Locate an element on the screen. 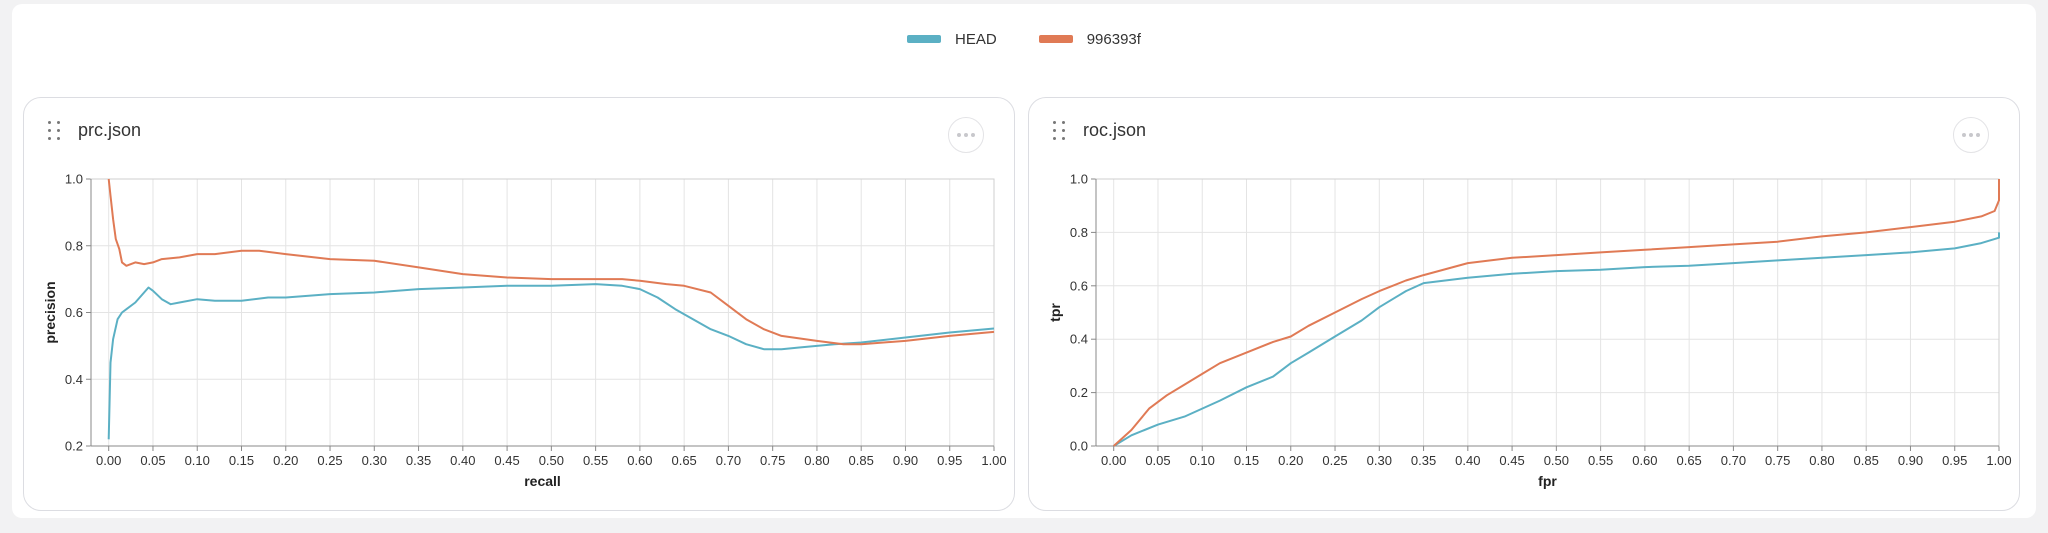  series-line-head is located at coordinates (551, 361).